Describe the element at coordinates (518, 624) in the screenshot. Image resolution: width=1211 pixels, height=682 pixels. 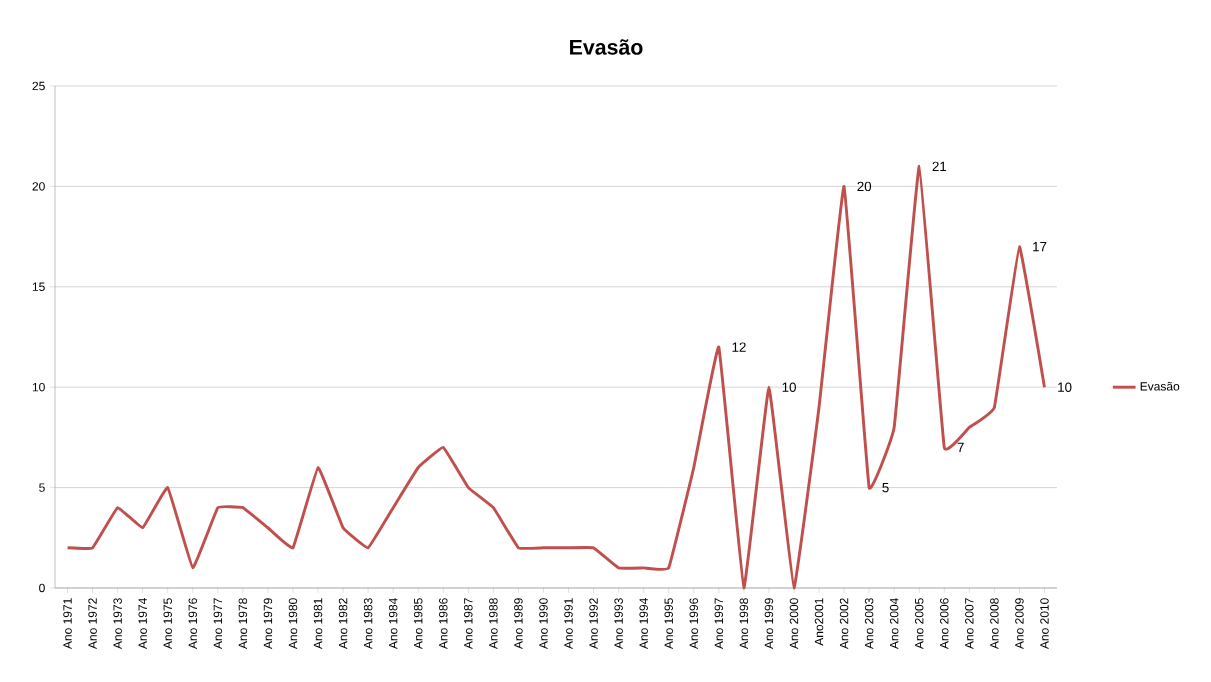
I see `x-tick-label: Ano 1989` at that location.